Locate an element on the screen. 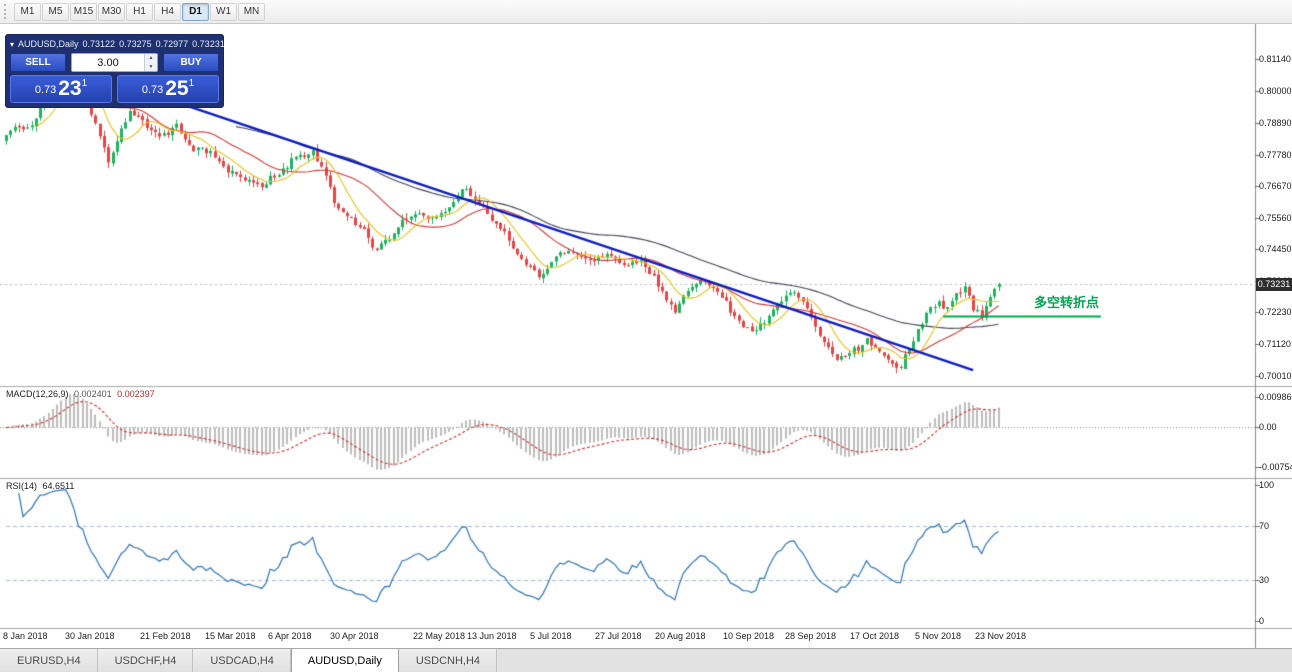 The height and width of the screenshot is (672, 1292). date-axis-label: 20 Aug 2018 is located at coordinates (680, 636).